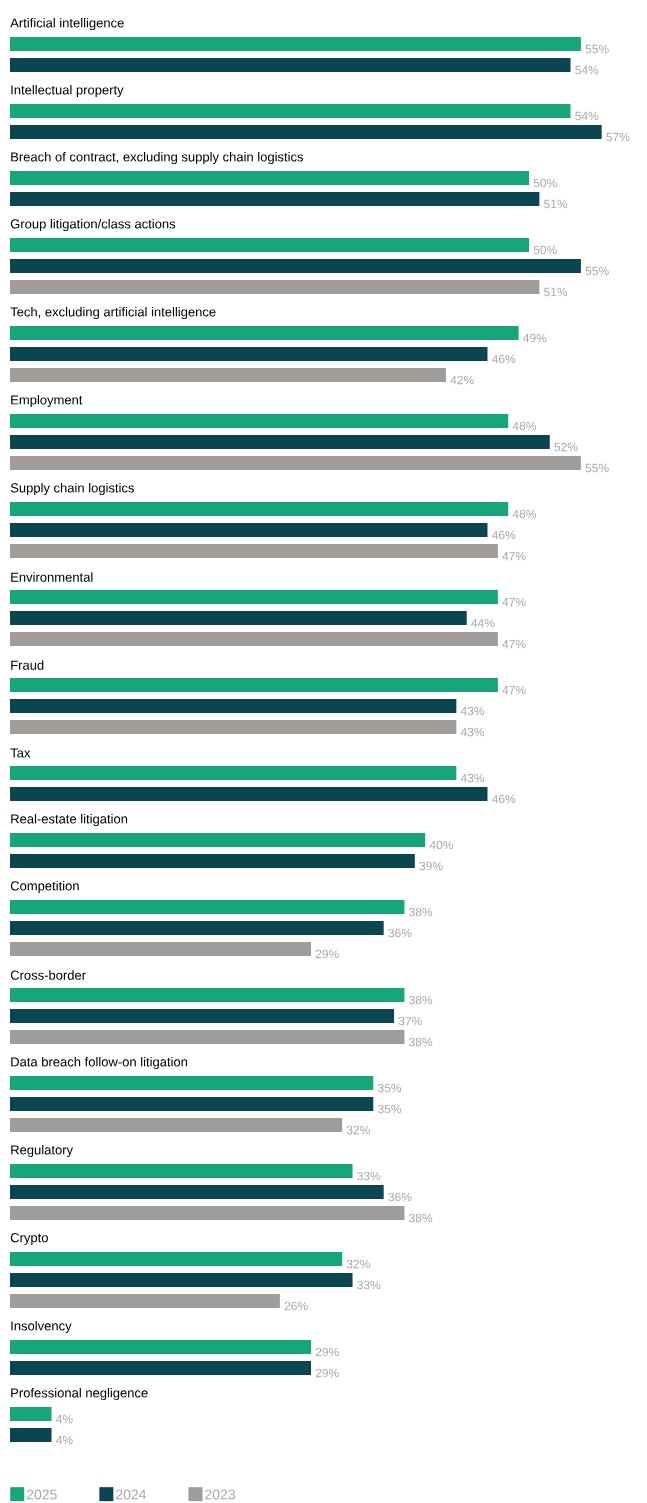  Describe the element at coordinates (441, 845) in the screenshot. I see `data-label: 40%` at that location.